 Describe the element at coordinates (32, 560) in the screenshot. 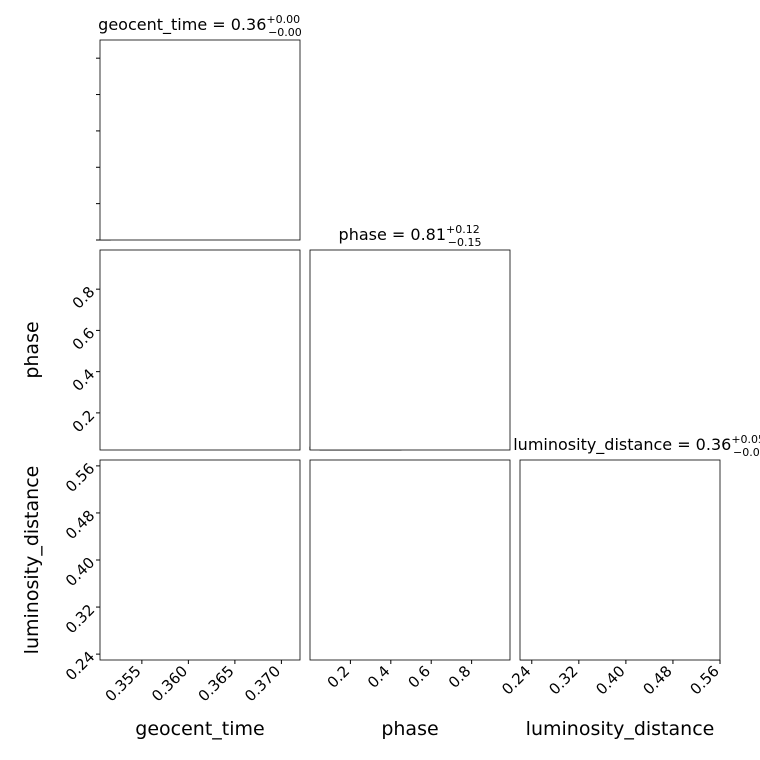

I see `ylabel-luminosity_distance: luminosity_distance` at that location.